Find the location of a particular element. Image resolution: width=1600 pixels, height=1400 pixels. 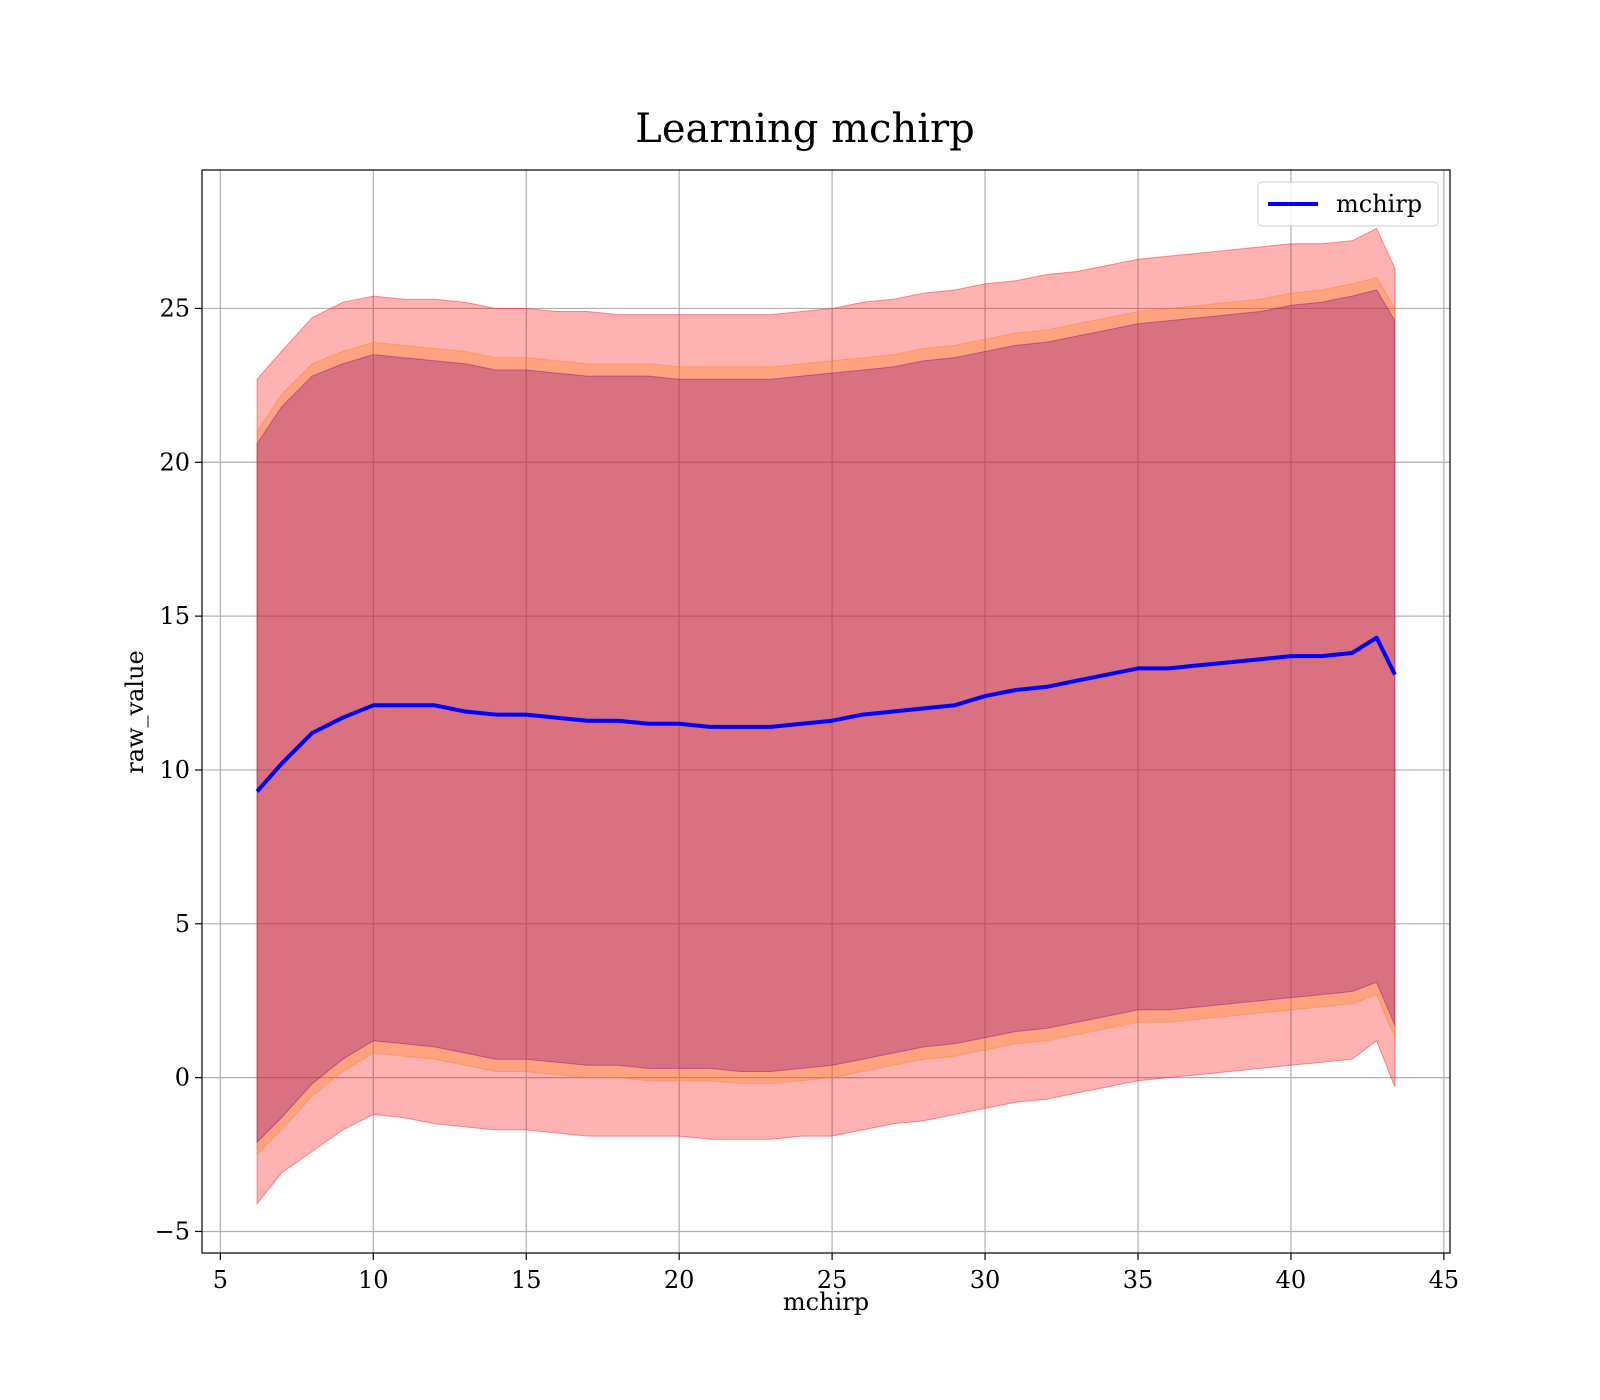

x-tick-label: 40 is located at coordinates (1291, 1280).